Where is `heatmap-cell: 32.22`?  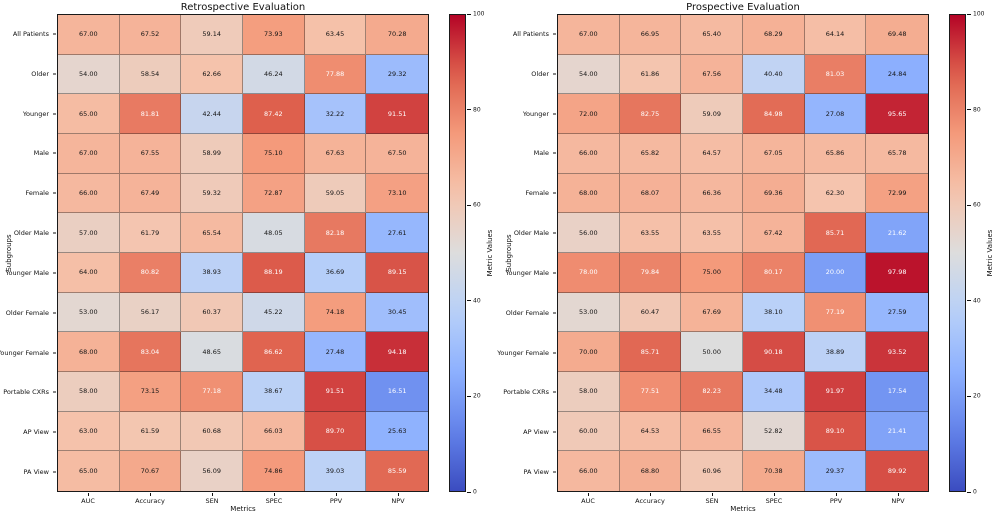
heatmap-cell: 32.22 is located at coordinates (335, 114).